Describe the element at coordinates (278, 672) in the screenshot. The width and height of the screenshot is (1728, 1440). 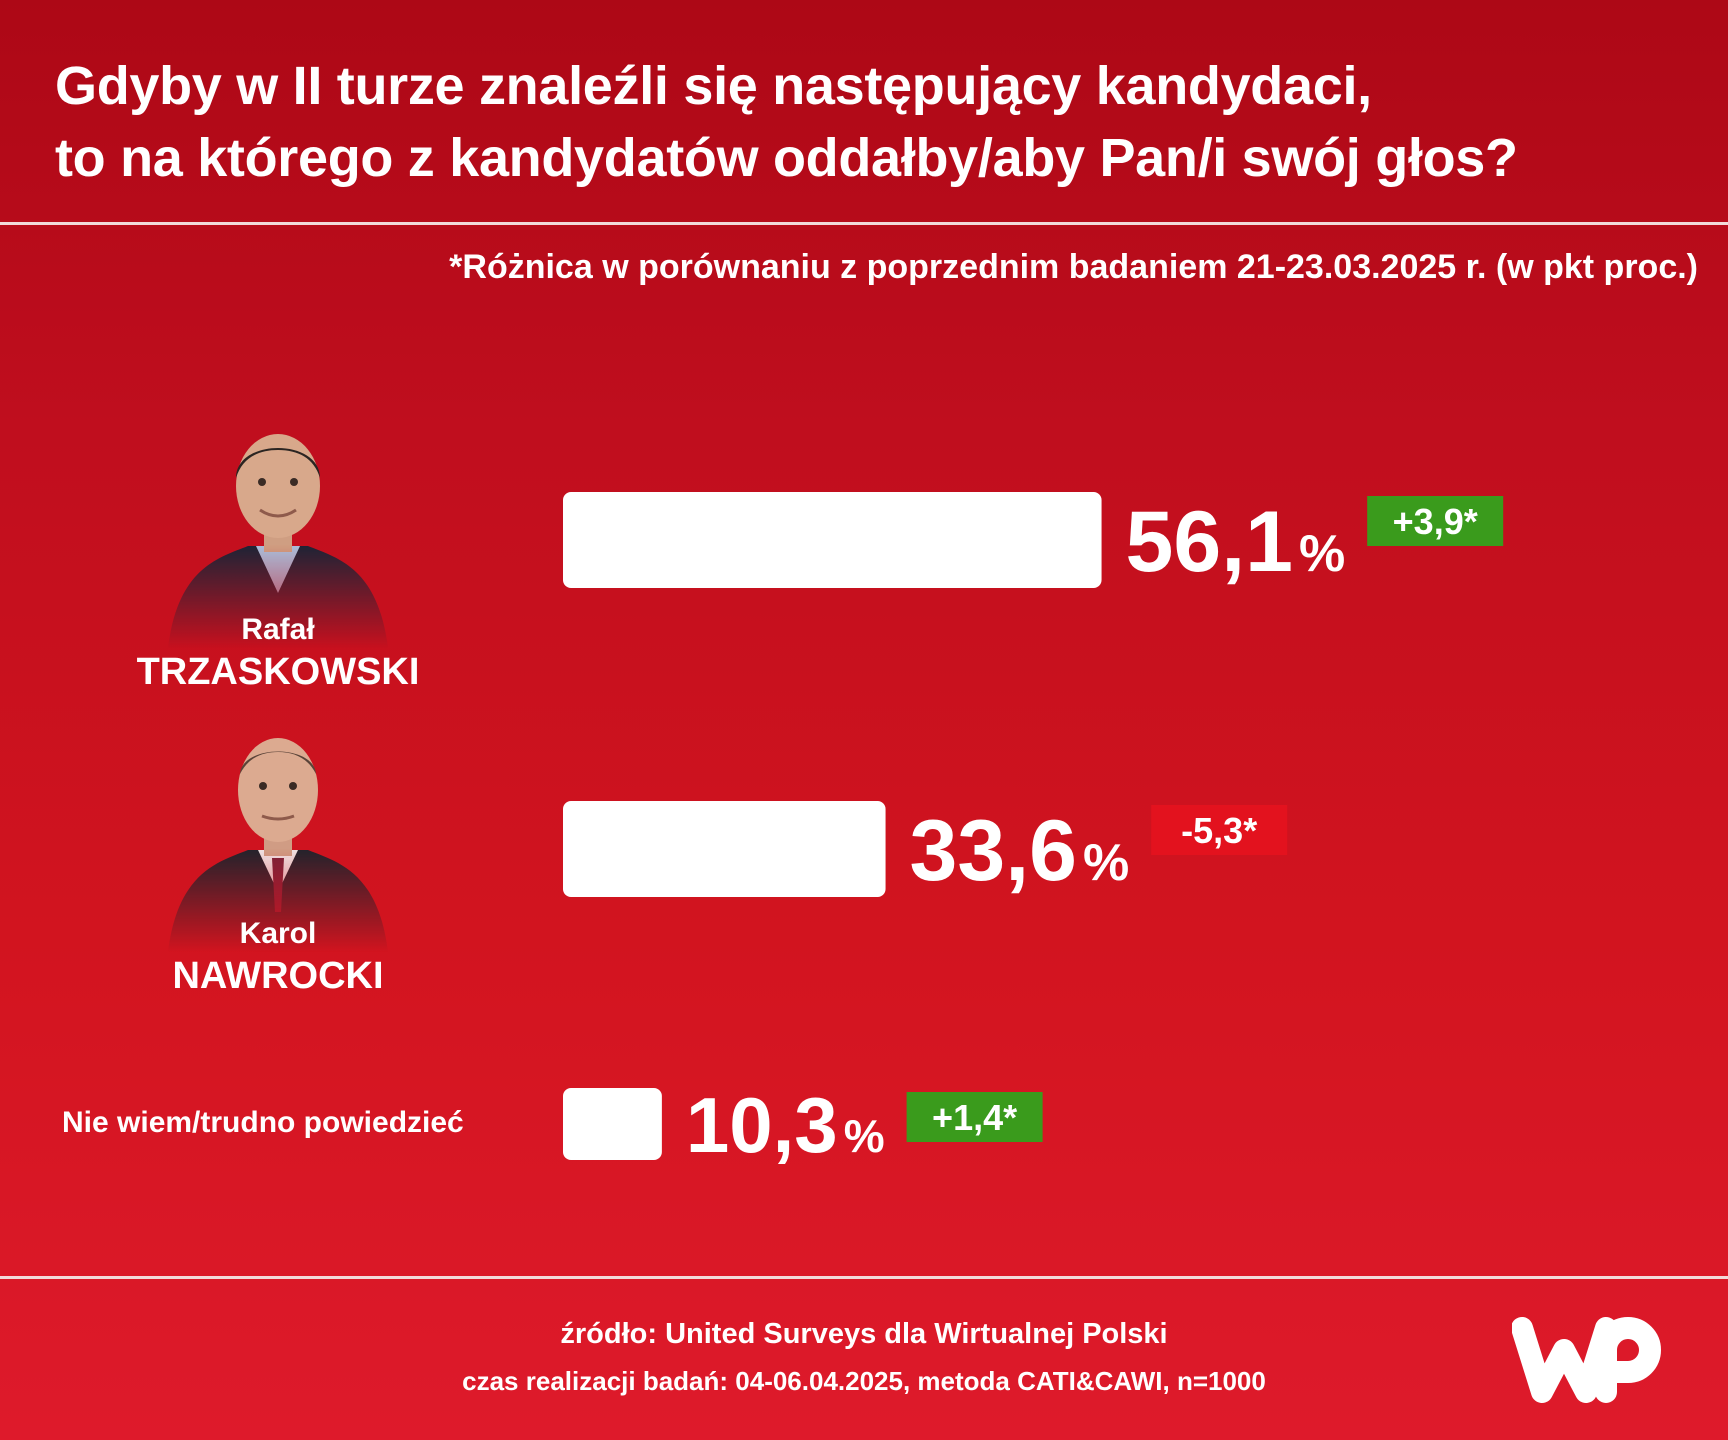
I see `candidate-last-name: TRZASKOWSKI` at that location.